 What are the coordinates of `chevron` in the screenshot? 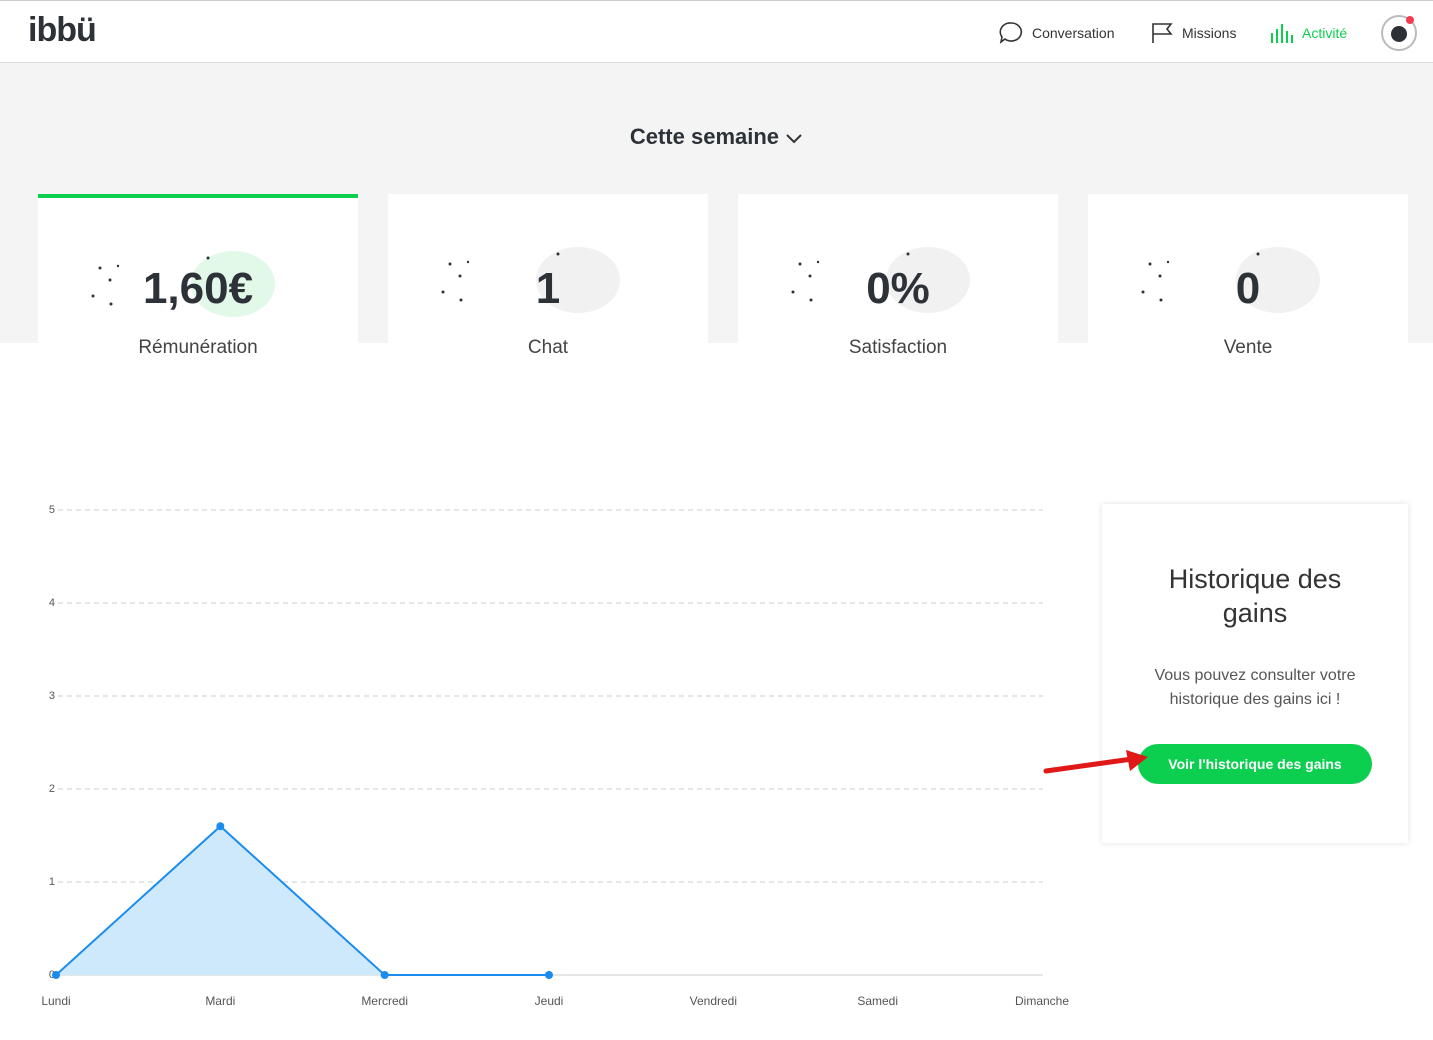 It's located at (794, 139).